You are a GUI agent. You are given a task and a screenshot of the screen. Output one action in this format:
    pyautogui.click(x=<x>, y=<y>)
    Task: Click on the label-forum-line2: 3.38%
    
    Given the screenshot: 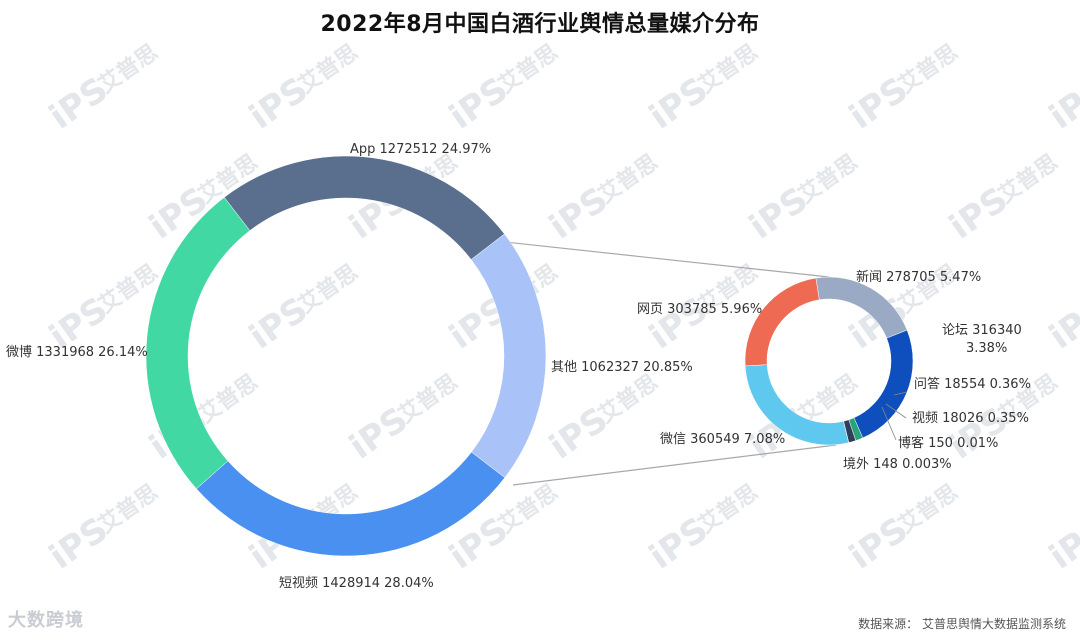 What is the action you would take?
    pyautogui.click(x=986, y=348)
    